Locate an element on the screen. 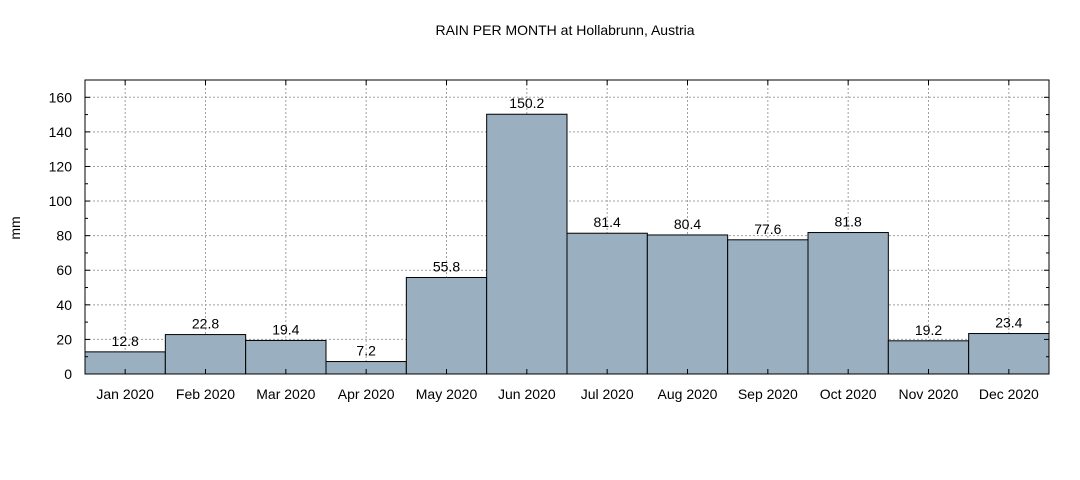 This screenshot has height=480, width=1080. y-tick-label: 100 is located at coordinates (61, 201).